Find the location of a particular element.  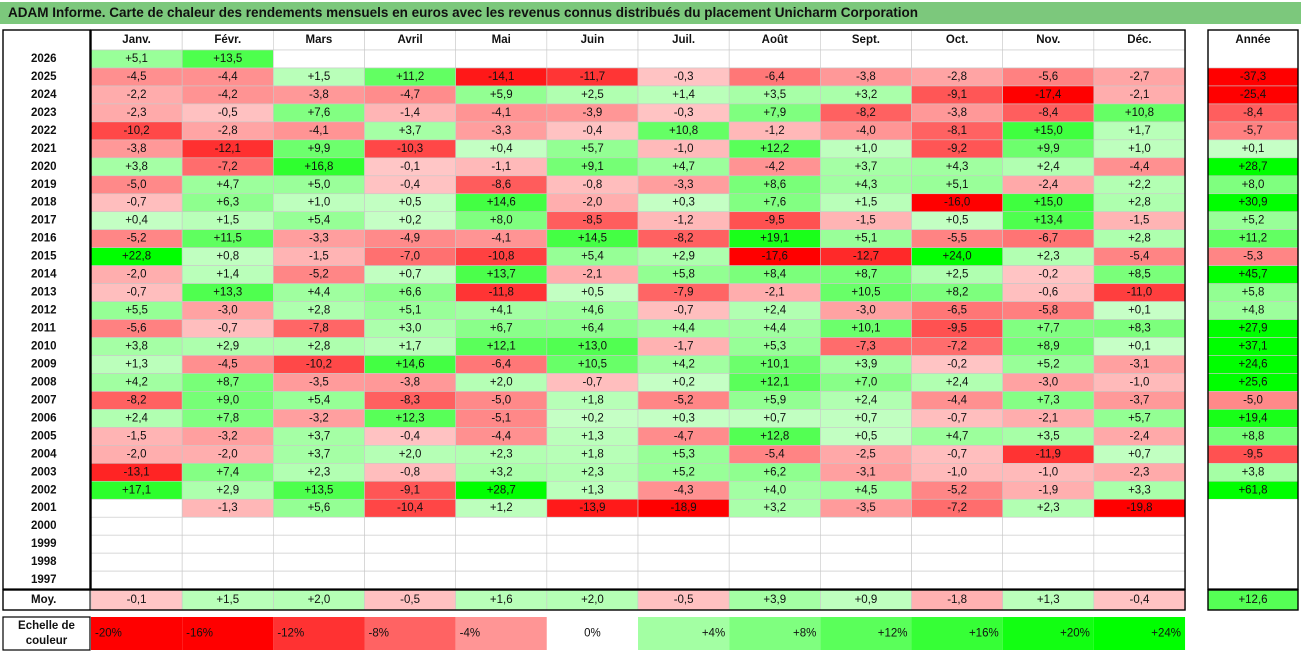

cell-value: -17,6 is located at coordinates (775, 257).